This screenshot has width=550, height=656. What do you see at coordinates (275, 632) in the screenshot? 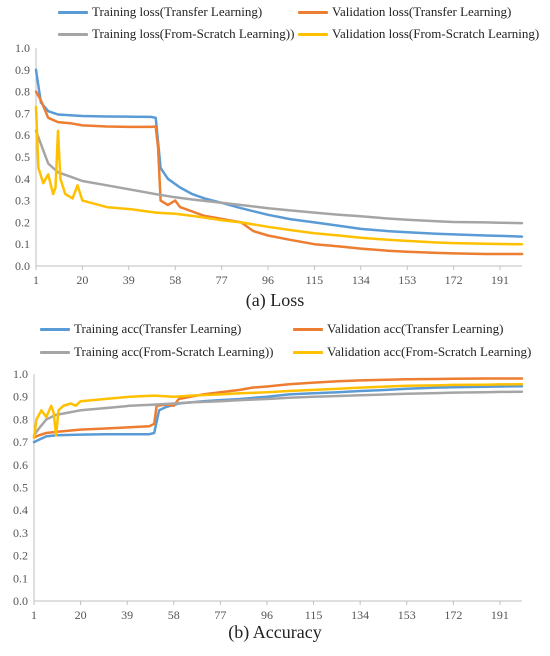
I see `accuracy-caption: (b) Accuracy` at bounding box center [275, 632].